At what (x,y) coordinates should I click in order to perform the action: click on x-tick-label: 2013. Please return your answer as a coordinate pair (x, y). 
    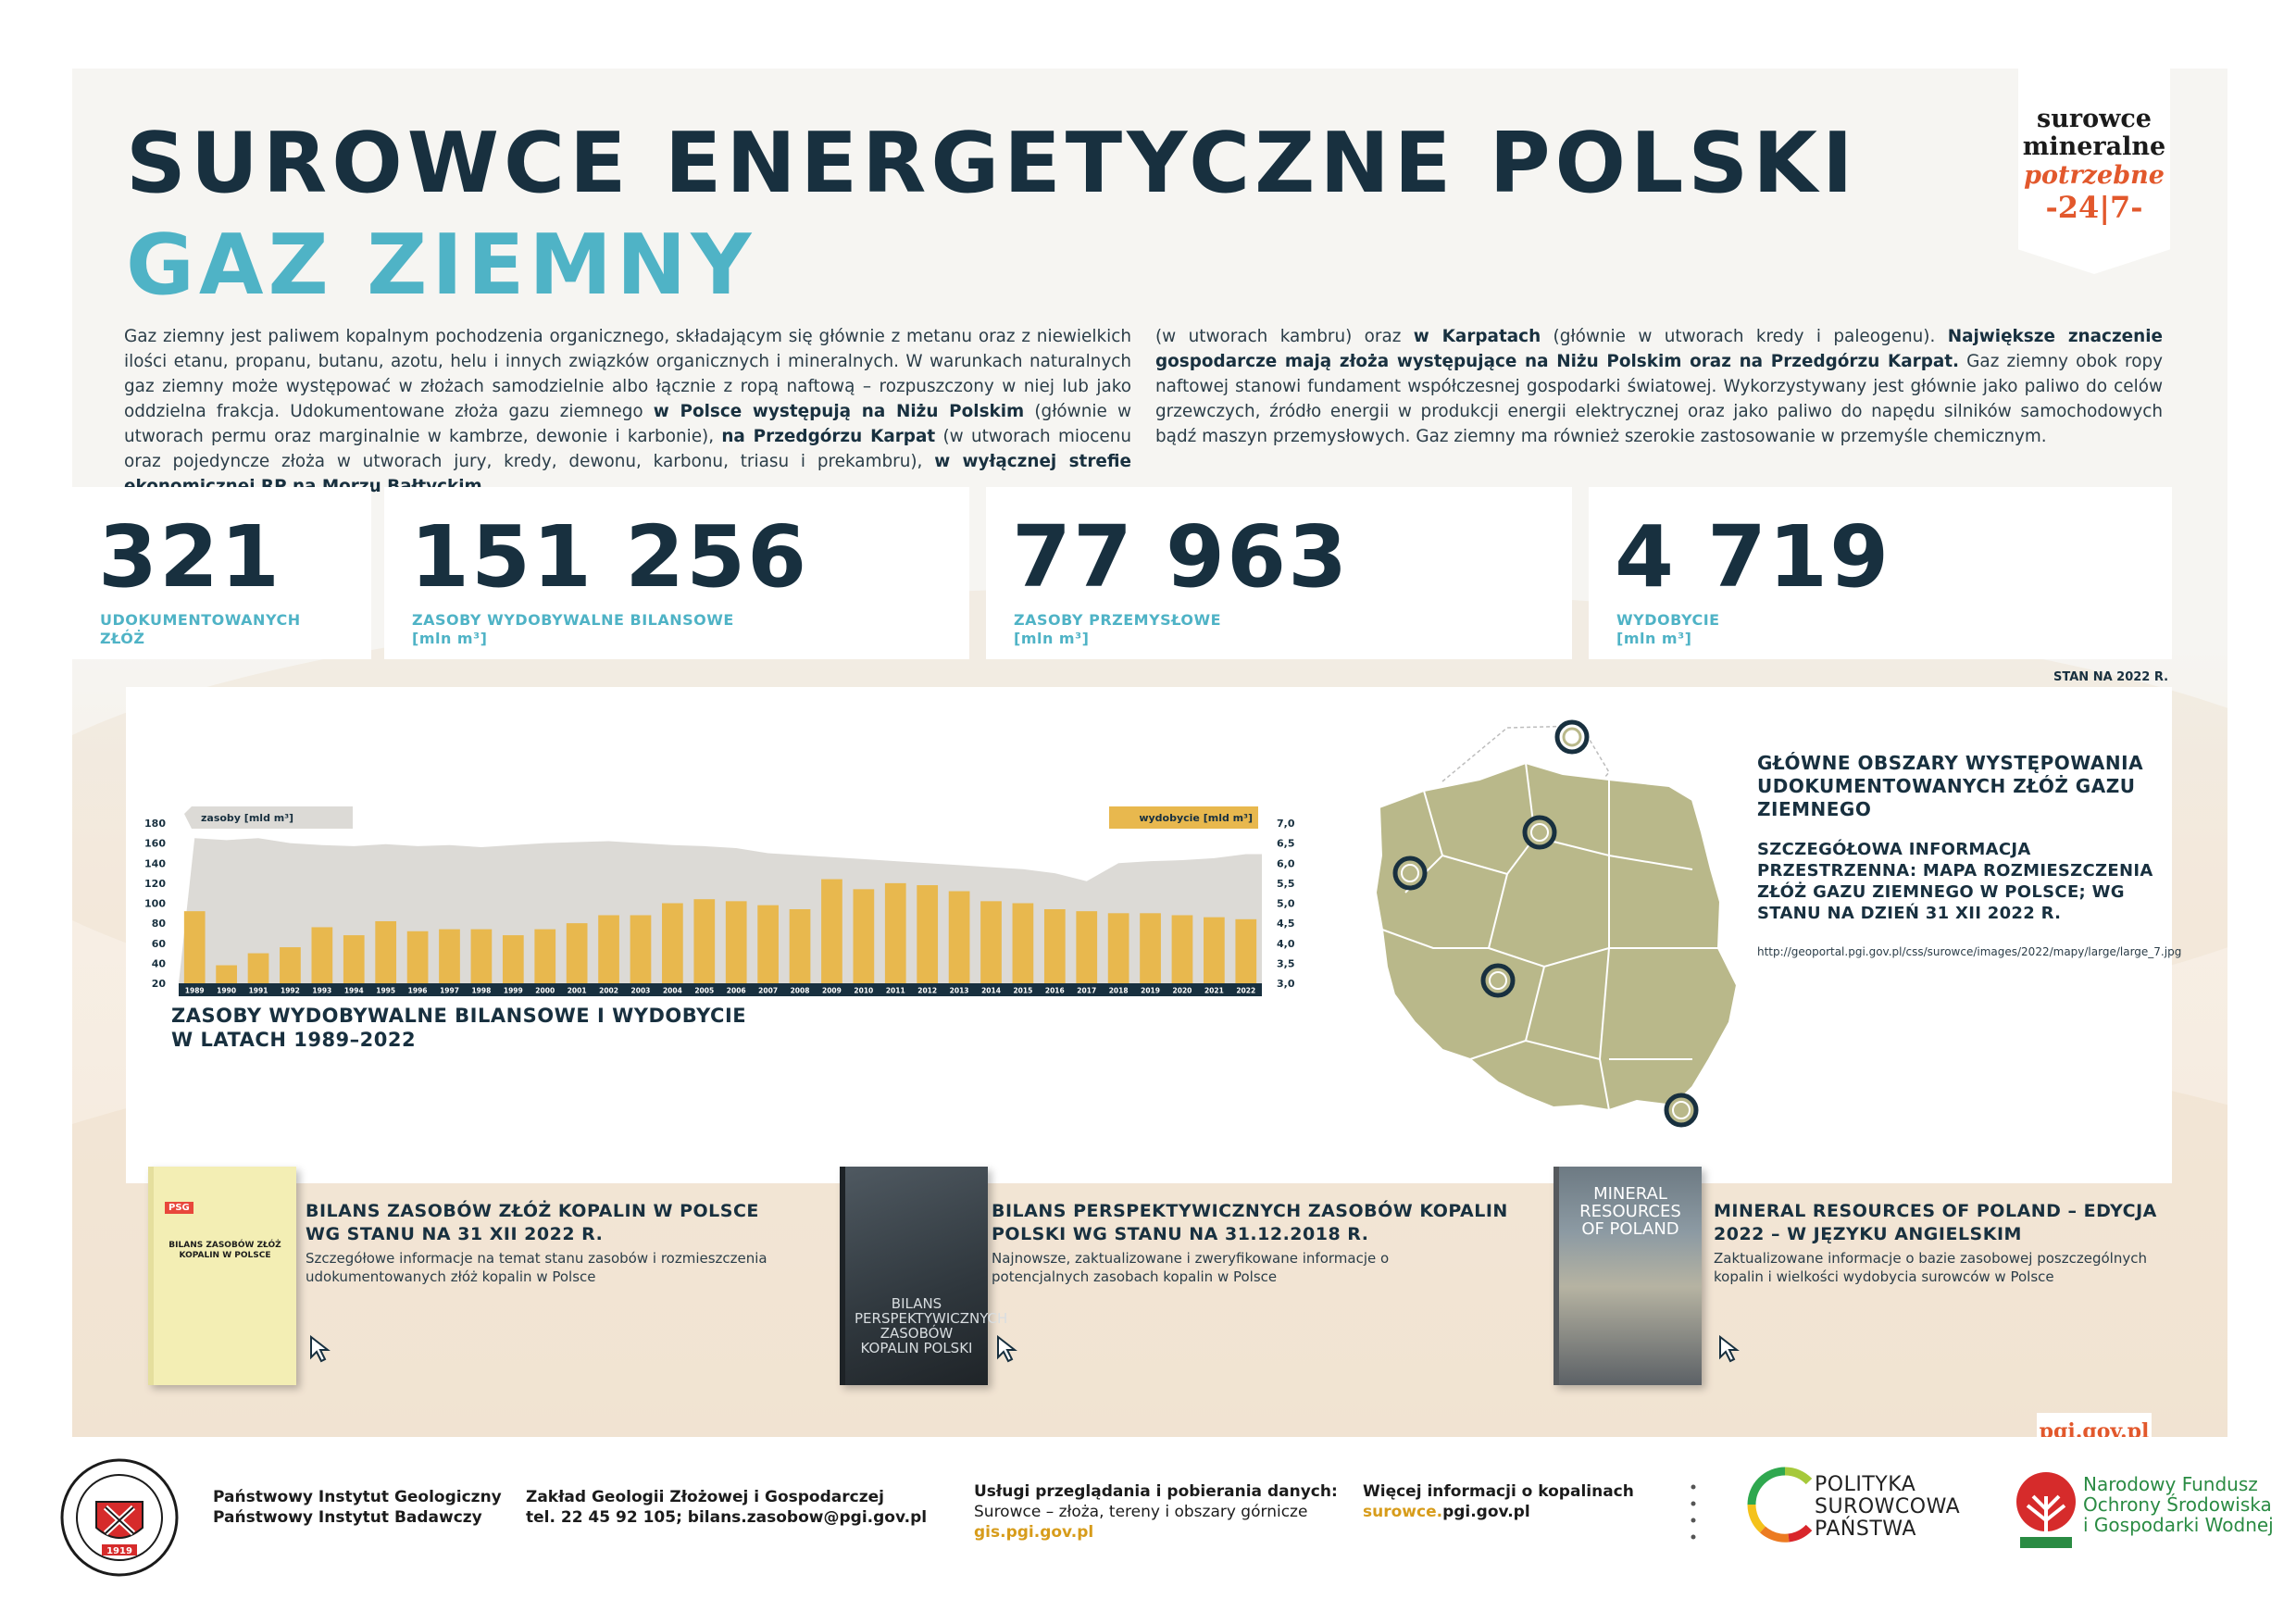
    Looking at the image, I should click on (959, 991).